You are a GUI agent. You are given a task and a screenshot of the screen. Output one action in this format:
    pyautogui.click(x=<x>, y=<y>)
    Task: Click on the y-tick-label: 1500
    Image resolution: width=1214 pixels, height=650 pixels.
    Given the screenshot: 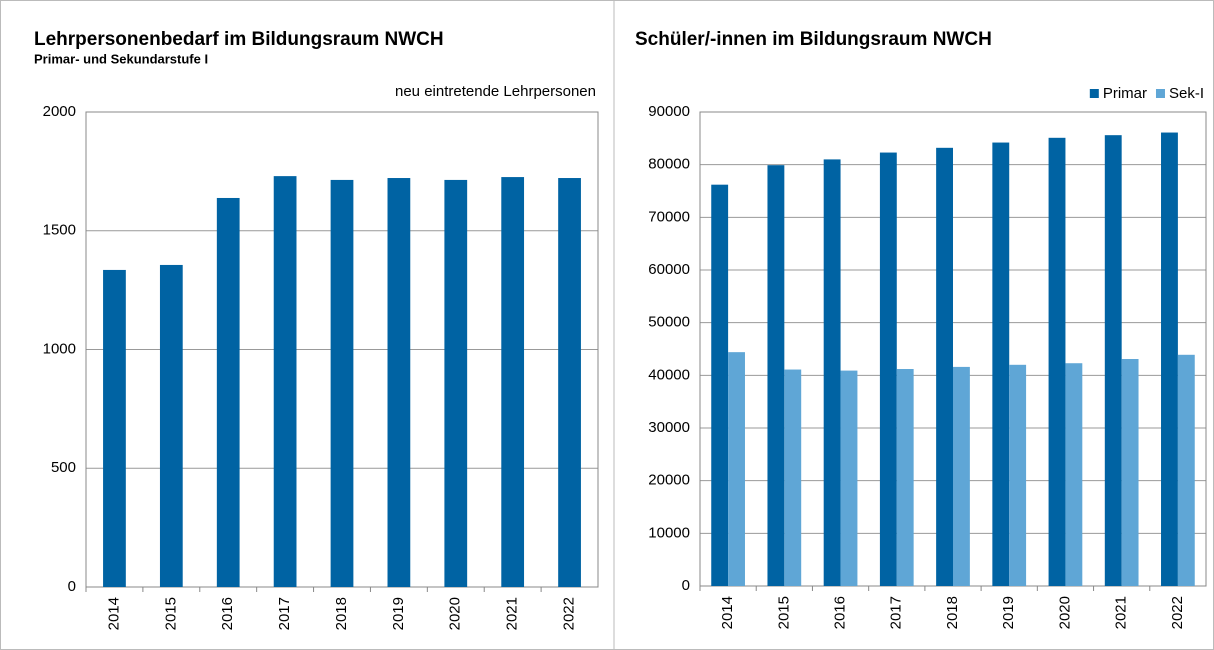 What is the action you would take?
    pyautogui.click(x=59, y=230)
    